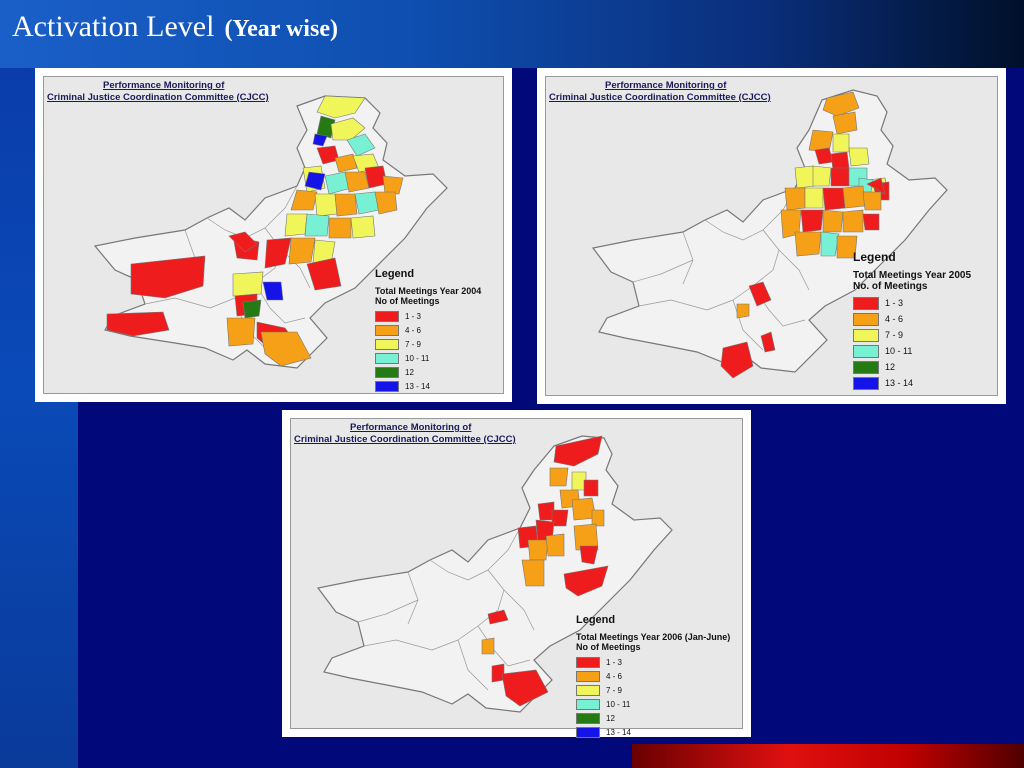 This screenshot has width=1024, height=768. I want to click on legend-subtitle: Total Meetings Year 2005, so click(912, 275).